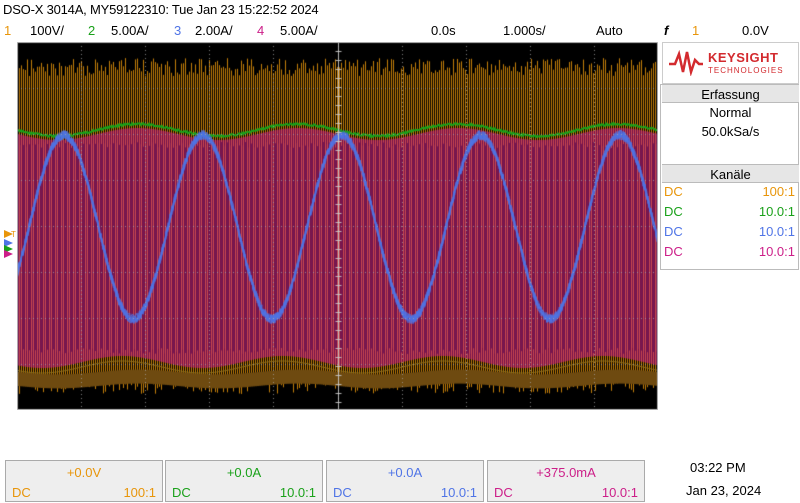  What do you see at coordinates (695, 30) in the screenshot?
I see `trigger-channel: 1` at bounding box center [695, 30].